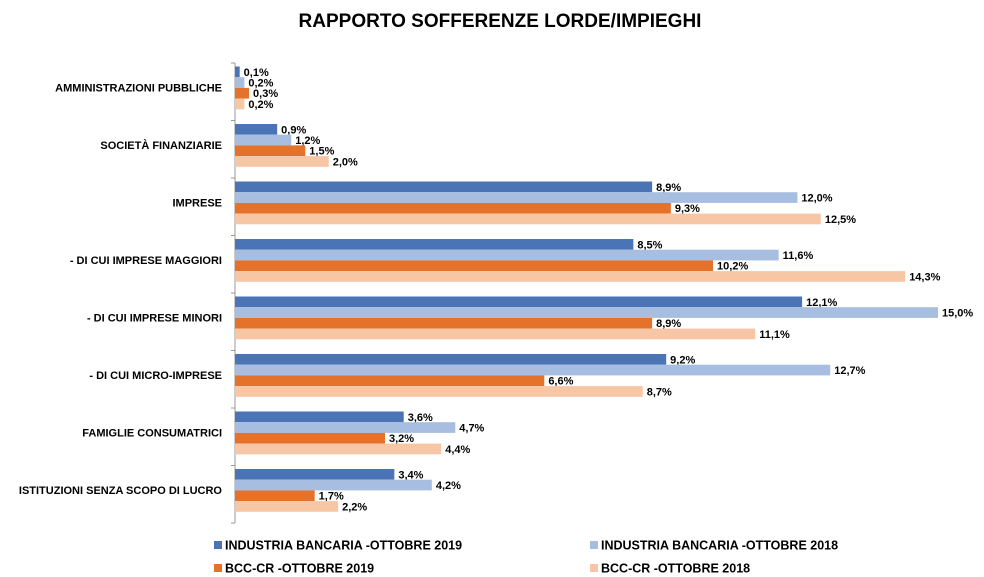 The image size is (984, 577). I want to click on category-label: - DI CUI MICRO-IMPRESE, so click(155, 376).